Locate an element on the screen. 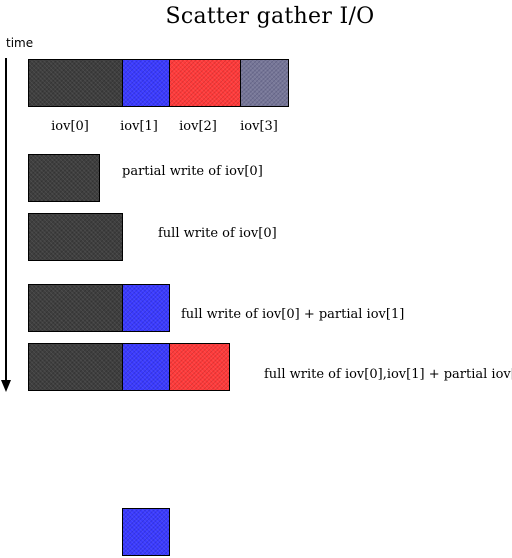 The width and height of the screenshot is (512, 558). step2-iov0-full is located at coordinates (75, 237).